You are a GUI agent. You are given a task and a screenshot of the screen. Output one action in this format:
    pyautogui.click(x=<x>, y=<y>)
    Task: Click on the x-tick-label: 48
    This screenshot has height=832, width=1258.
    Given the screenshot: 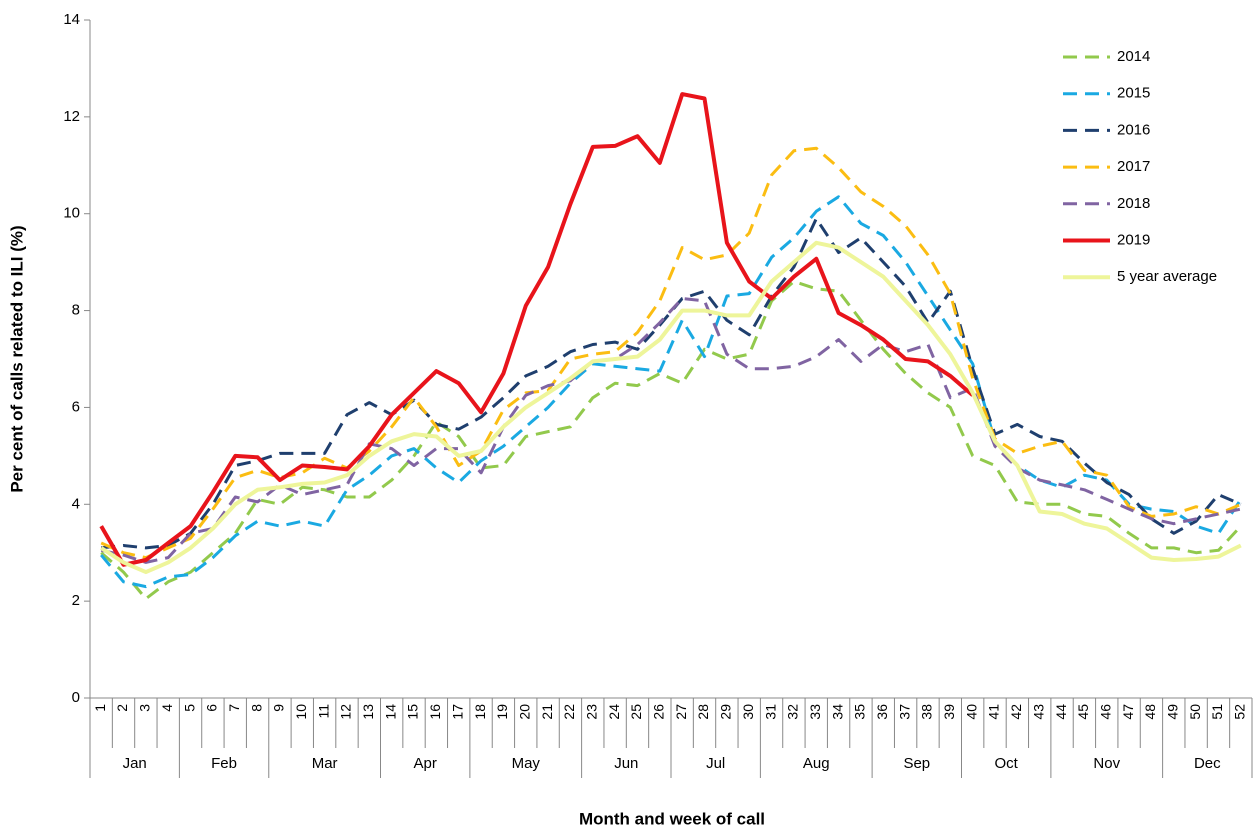 What is the action you would take?
    pyautogui.click(x=1150, y=712)
    